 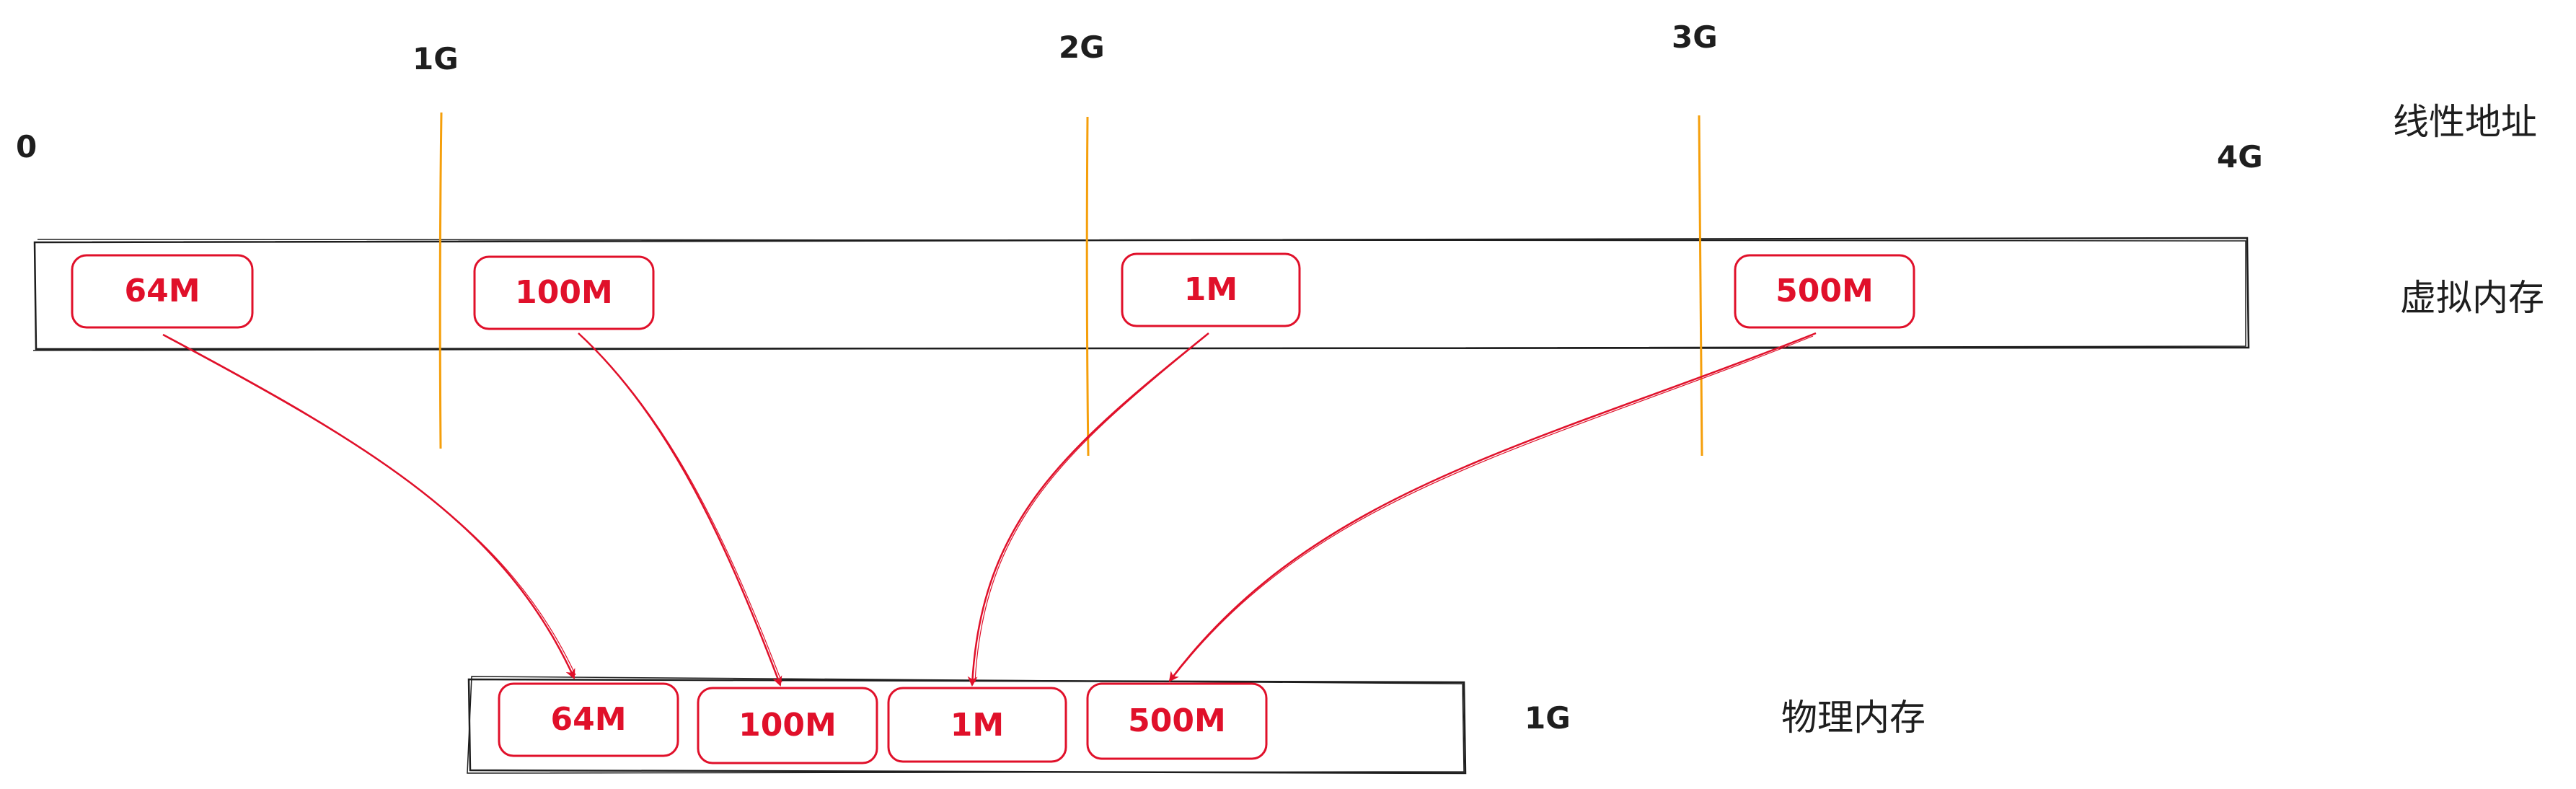 I want to click on virtual-block-64m: 64M, so click(x=162, y=291).